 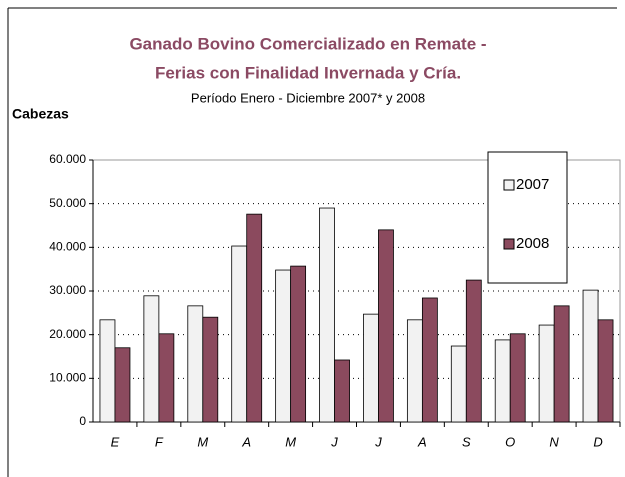 What do you see at coordinates (67, 159) in the screenshot?
I see `y-tick-label: 60.000` at bounding box center [67, 159].